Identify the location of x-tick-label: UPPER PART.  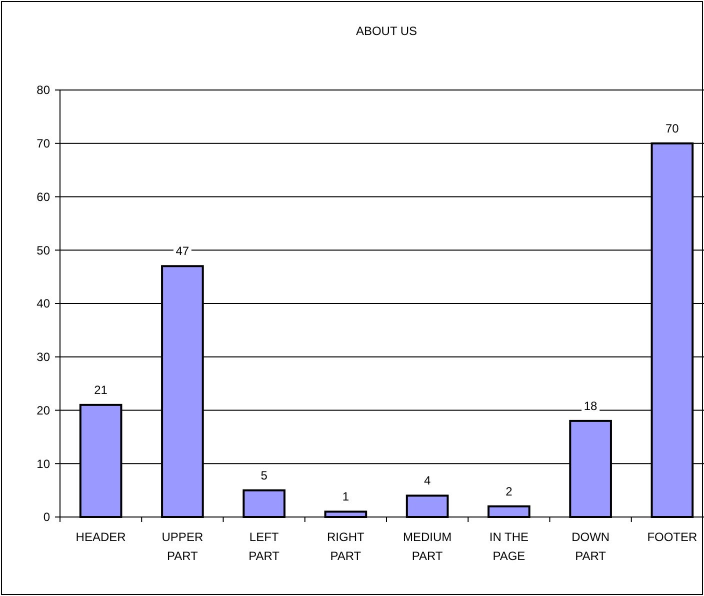
(183, 546).